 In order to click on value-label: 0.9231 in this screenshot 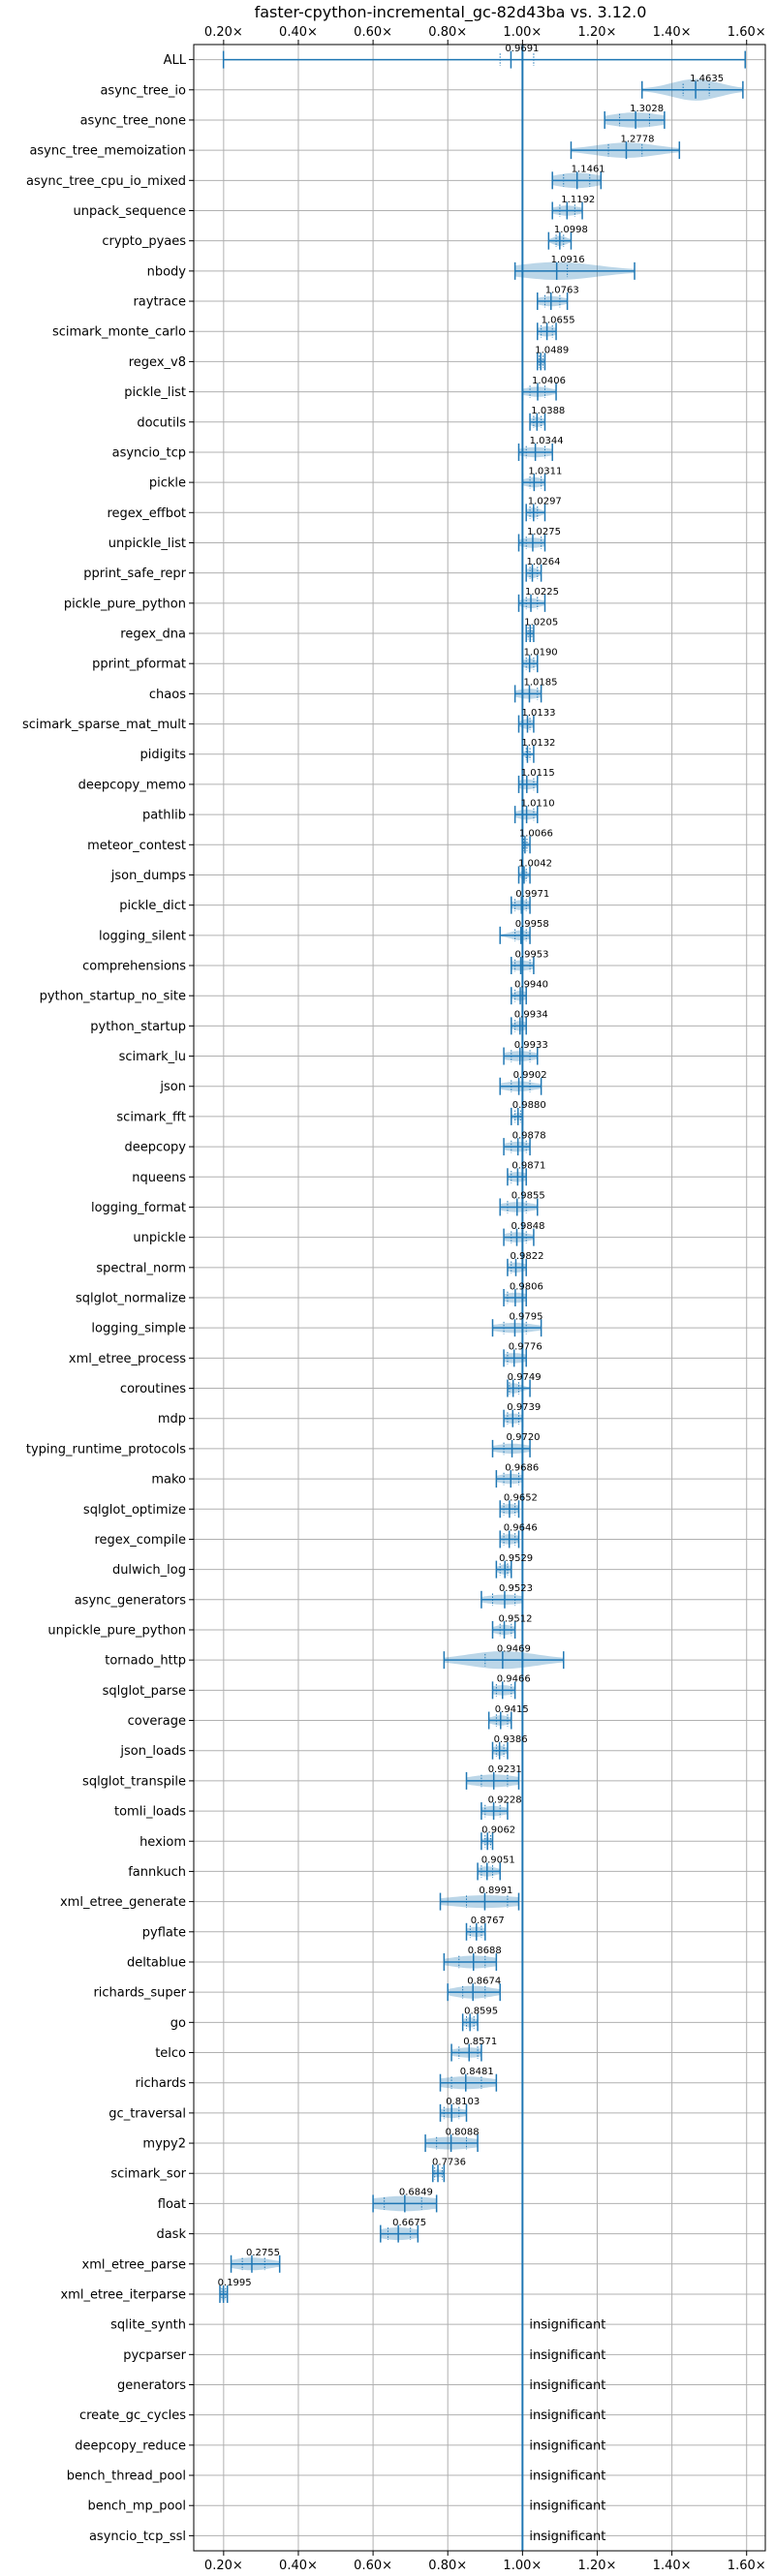, I will do `click(505, 1769)`.